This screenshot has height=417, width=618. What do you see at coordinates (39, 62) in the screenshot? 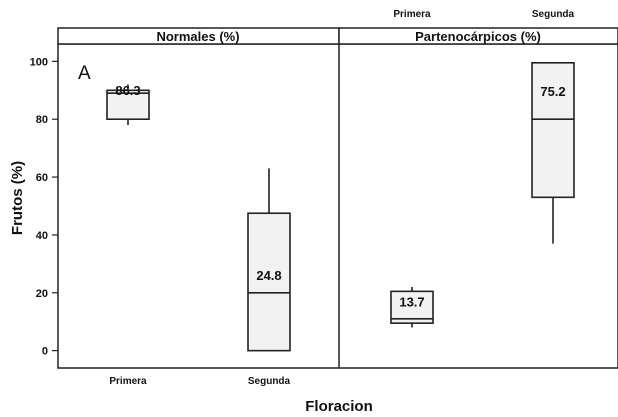
I see `y-tick-label: 100` at bounding box center [39, 62].